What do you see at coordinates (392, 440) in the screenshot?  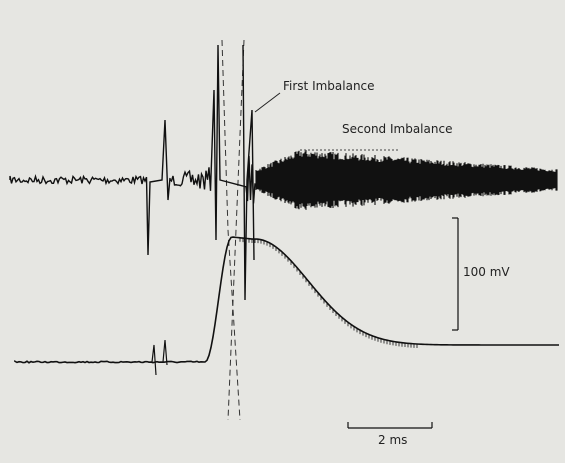 I see `time-scale-label: 2 ms` at bounding box center [392, 440].